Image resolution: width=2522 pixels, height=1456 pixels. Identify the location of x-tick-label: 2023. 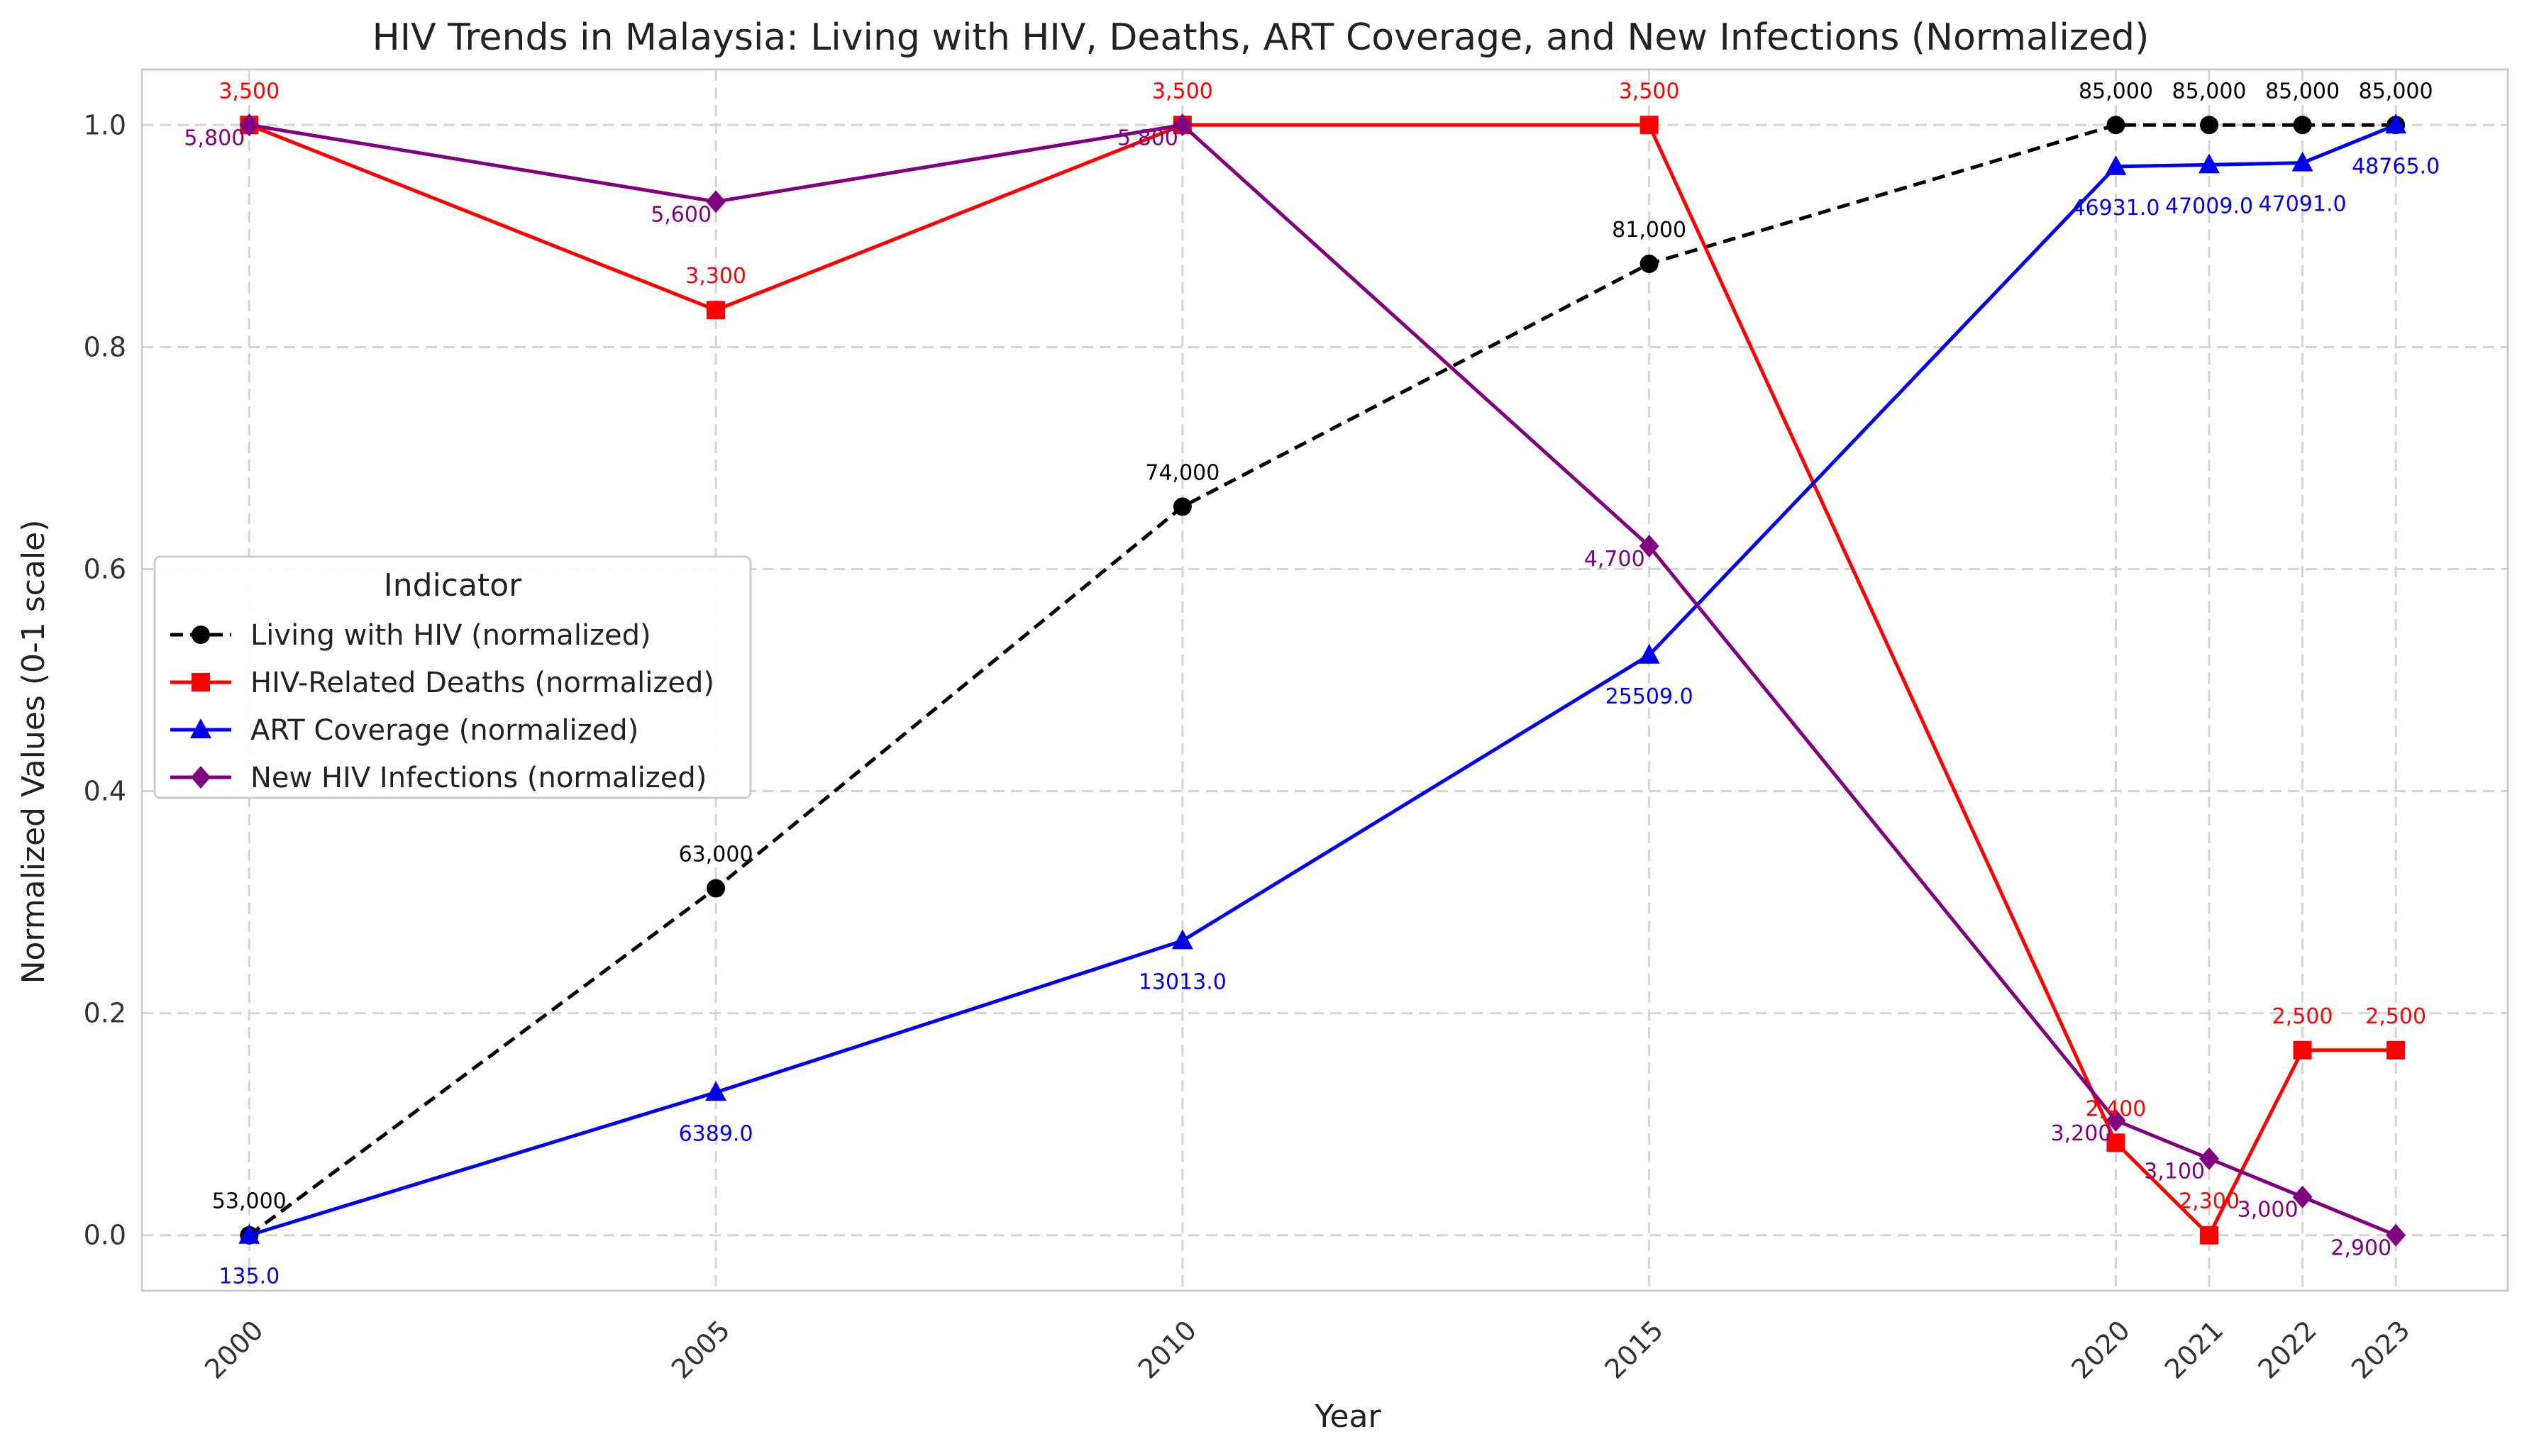
(2380, 1350).